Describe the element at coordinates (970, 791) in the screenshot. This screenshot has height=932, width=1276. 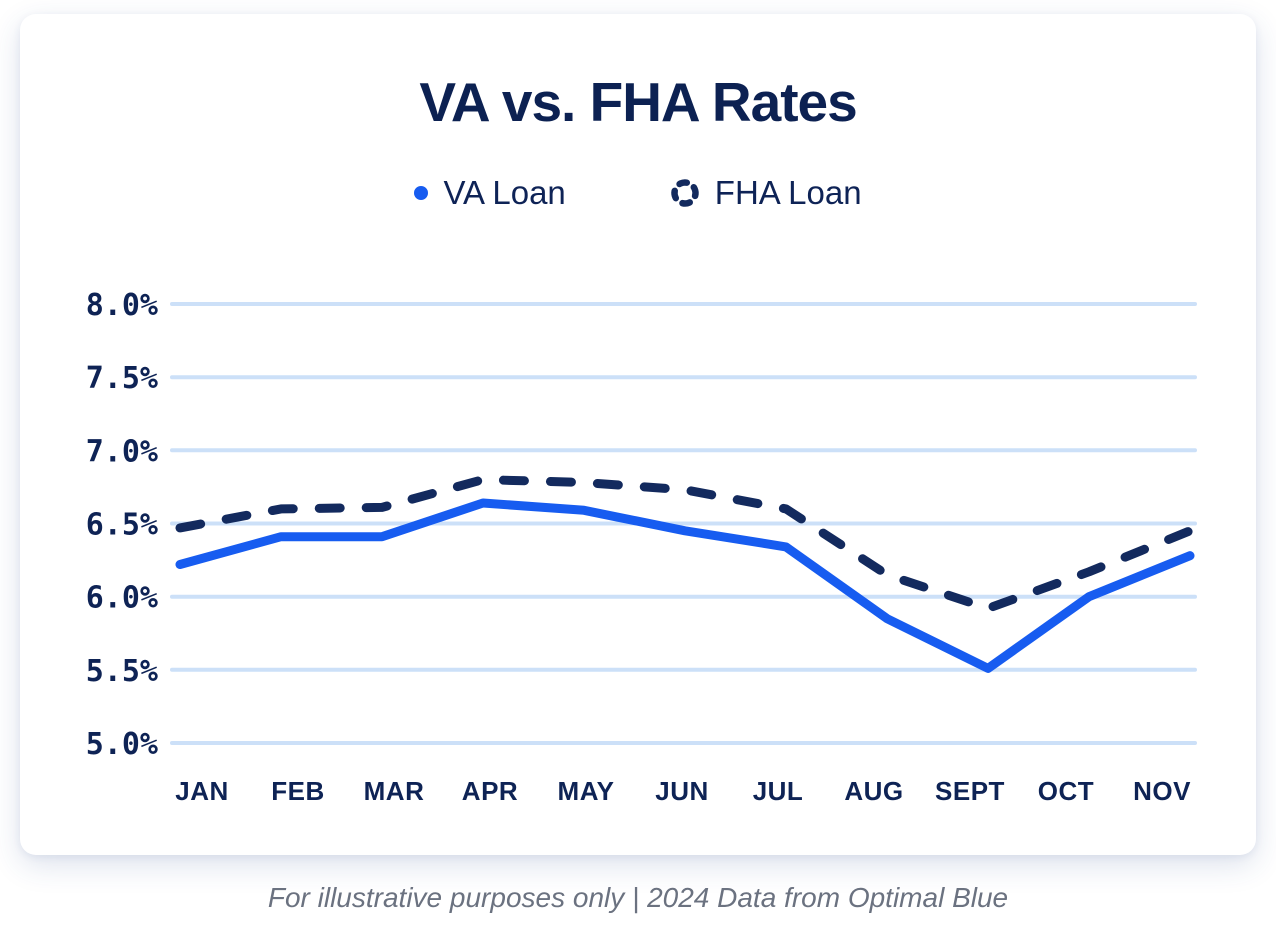
I see `x-axis-month-label: SEPT` at that location.